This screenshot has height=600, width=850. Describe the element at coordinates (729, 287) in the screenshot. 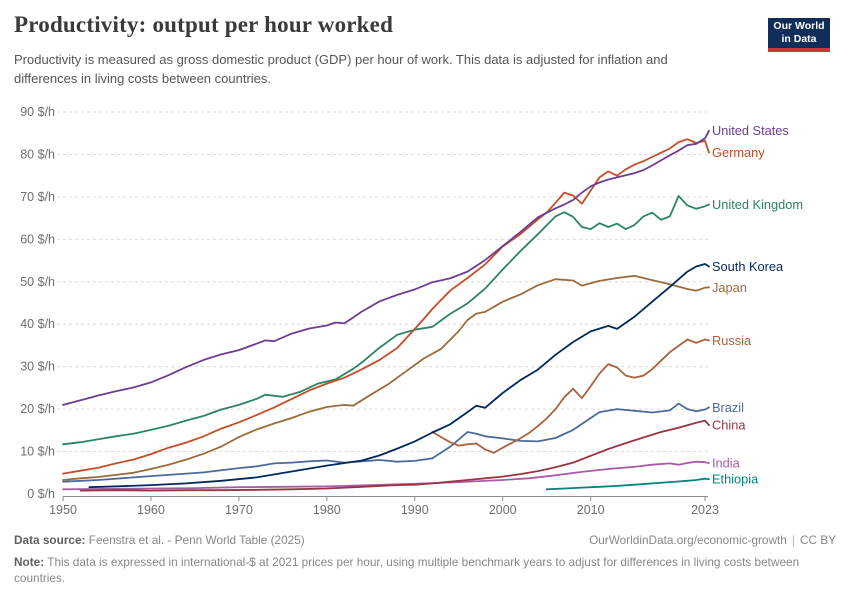

I see `series-label-japan: Japan` at that location.